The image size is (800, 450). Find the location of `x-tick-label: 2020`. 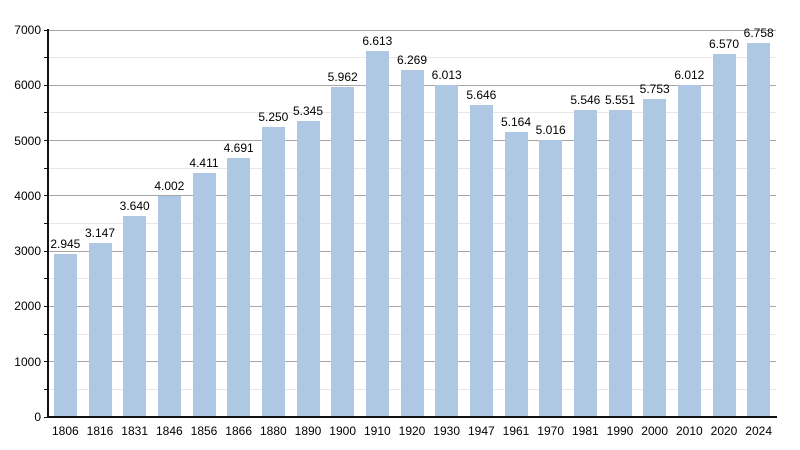

x-tick-label: 2020 is located at coordinates (724, 431).